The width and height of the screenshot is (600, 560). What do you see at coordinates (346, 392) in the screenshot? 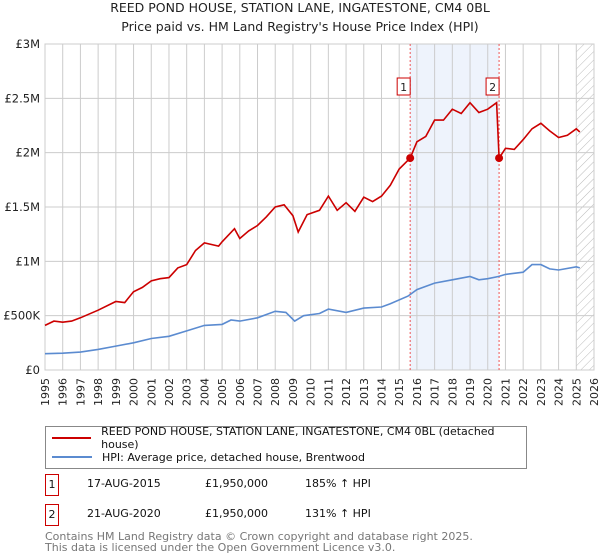
I see `x-tick-label: 2012` at bounding box center [346, 392].